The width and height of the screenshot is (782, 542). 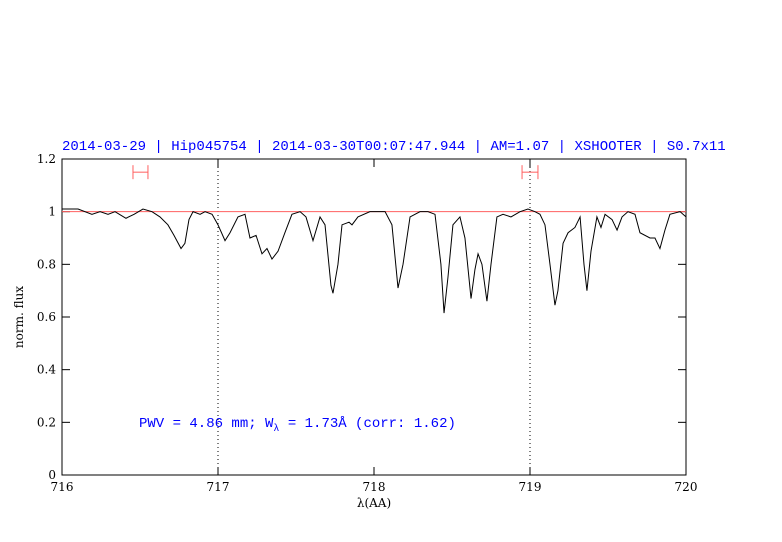 What do you see at coordinates (46, 264) in the screenshot?
I see `y-tick-label: 0.8` at bounding box center [46, 264].